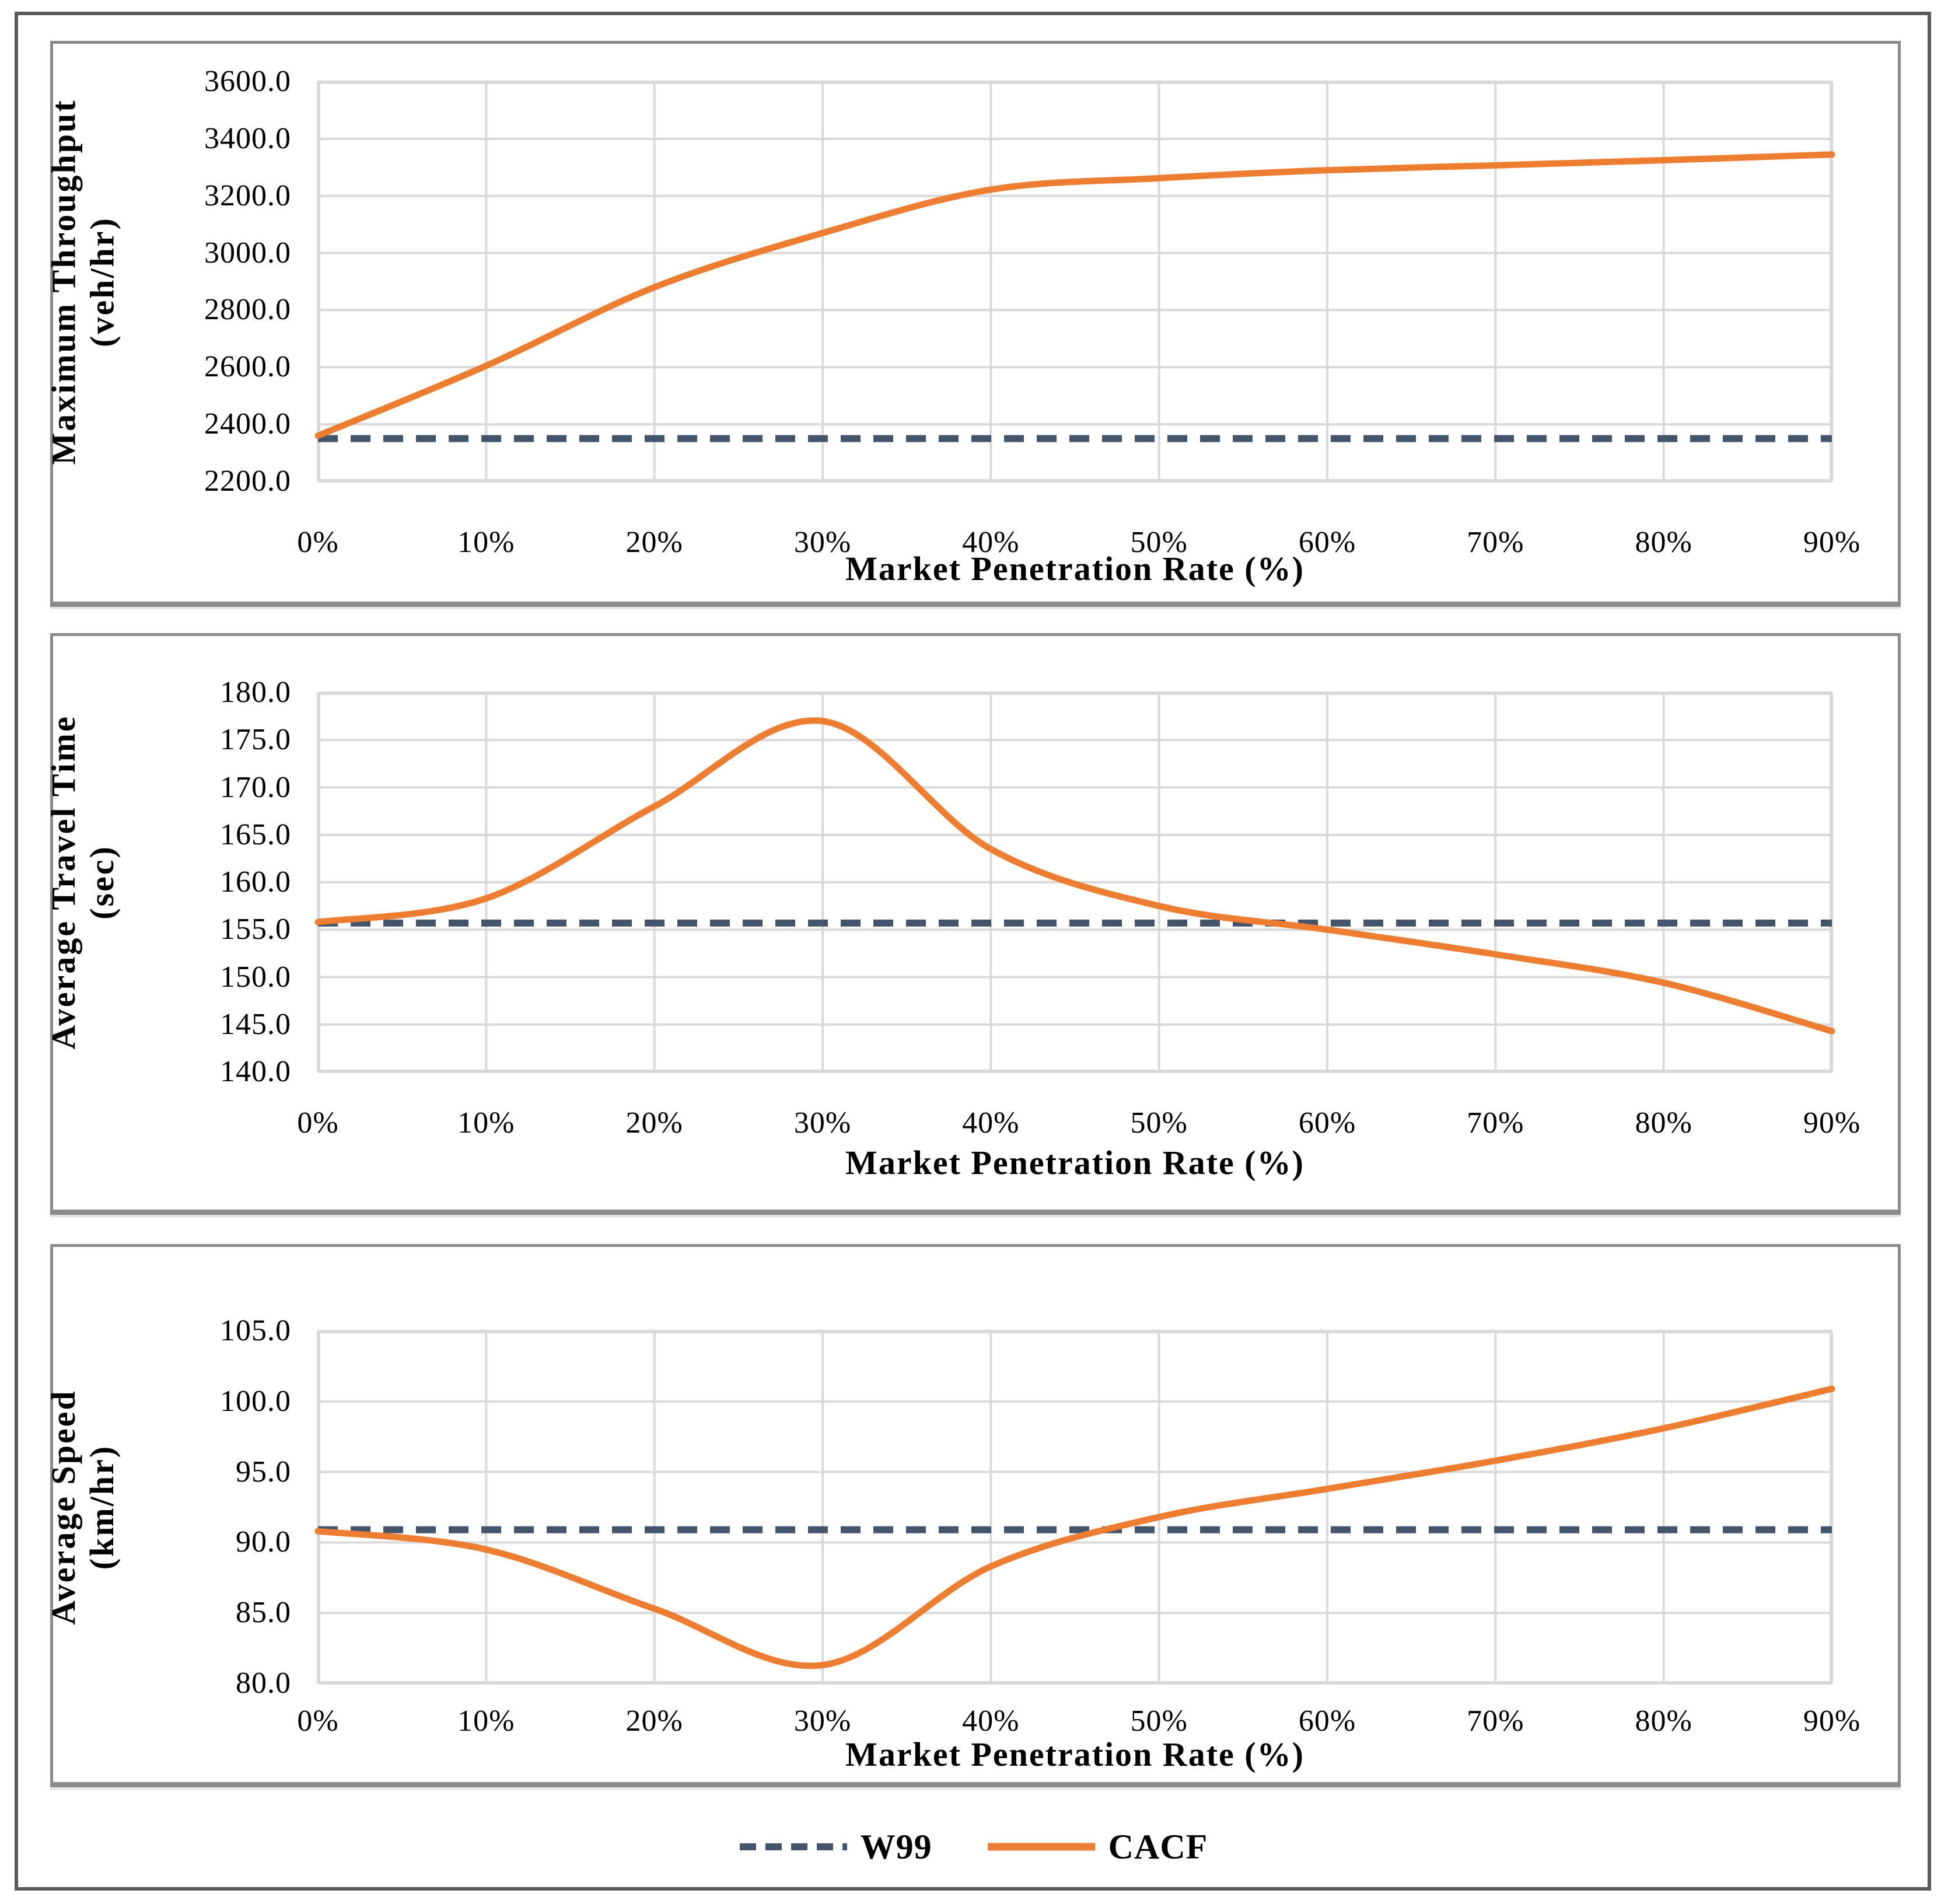  I want to click on y-tick-label: 85.0, so click(263, 1613).